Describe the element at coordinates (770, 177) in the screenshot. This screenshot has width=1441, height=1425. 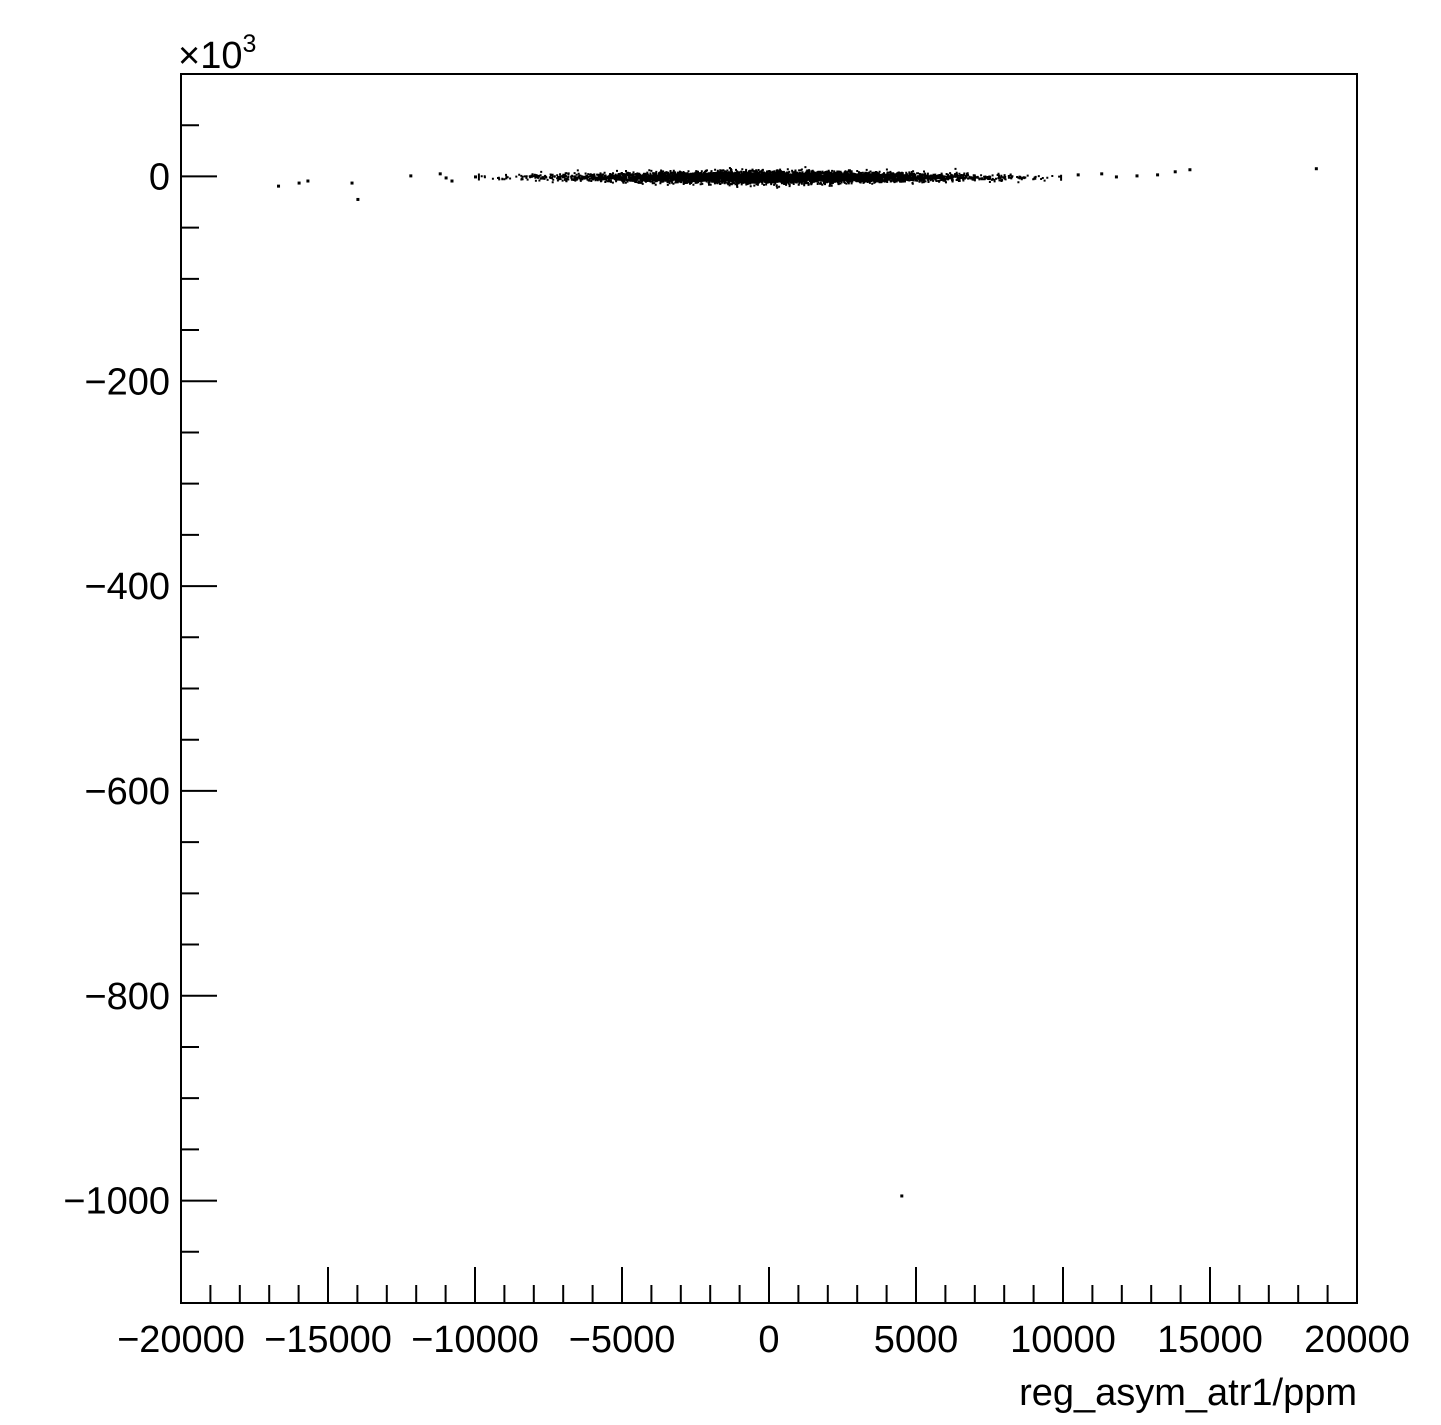
I see `core-cluster-points` at that location.